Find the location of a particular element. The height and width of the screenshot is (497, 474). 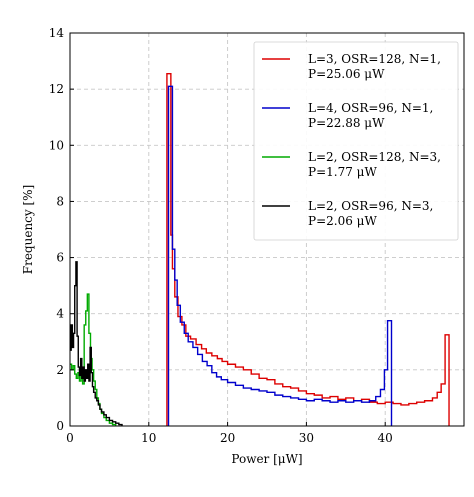

x-tick-label: 40 is located at coordinates (385, 438).